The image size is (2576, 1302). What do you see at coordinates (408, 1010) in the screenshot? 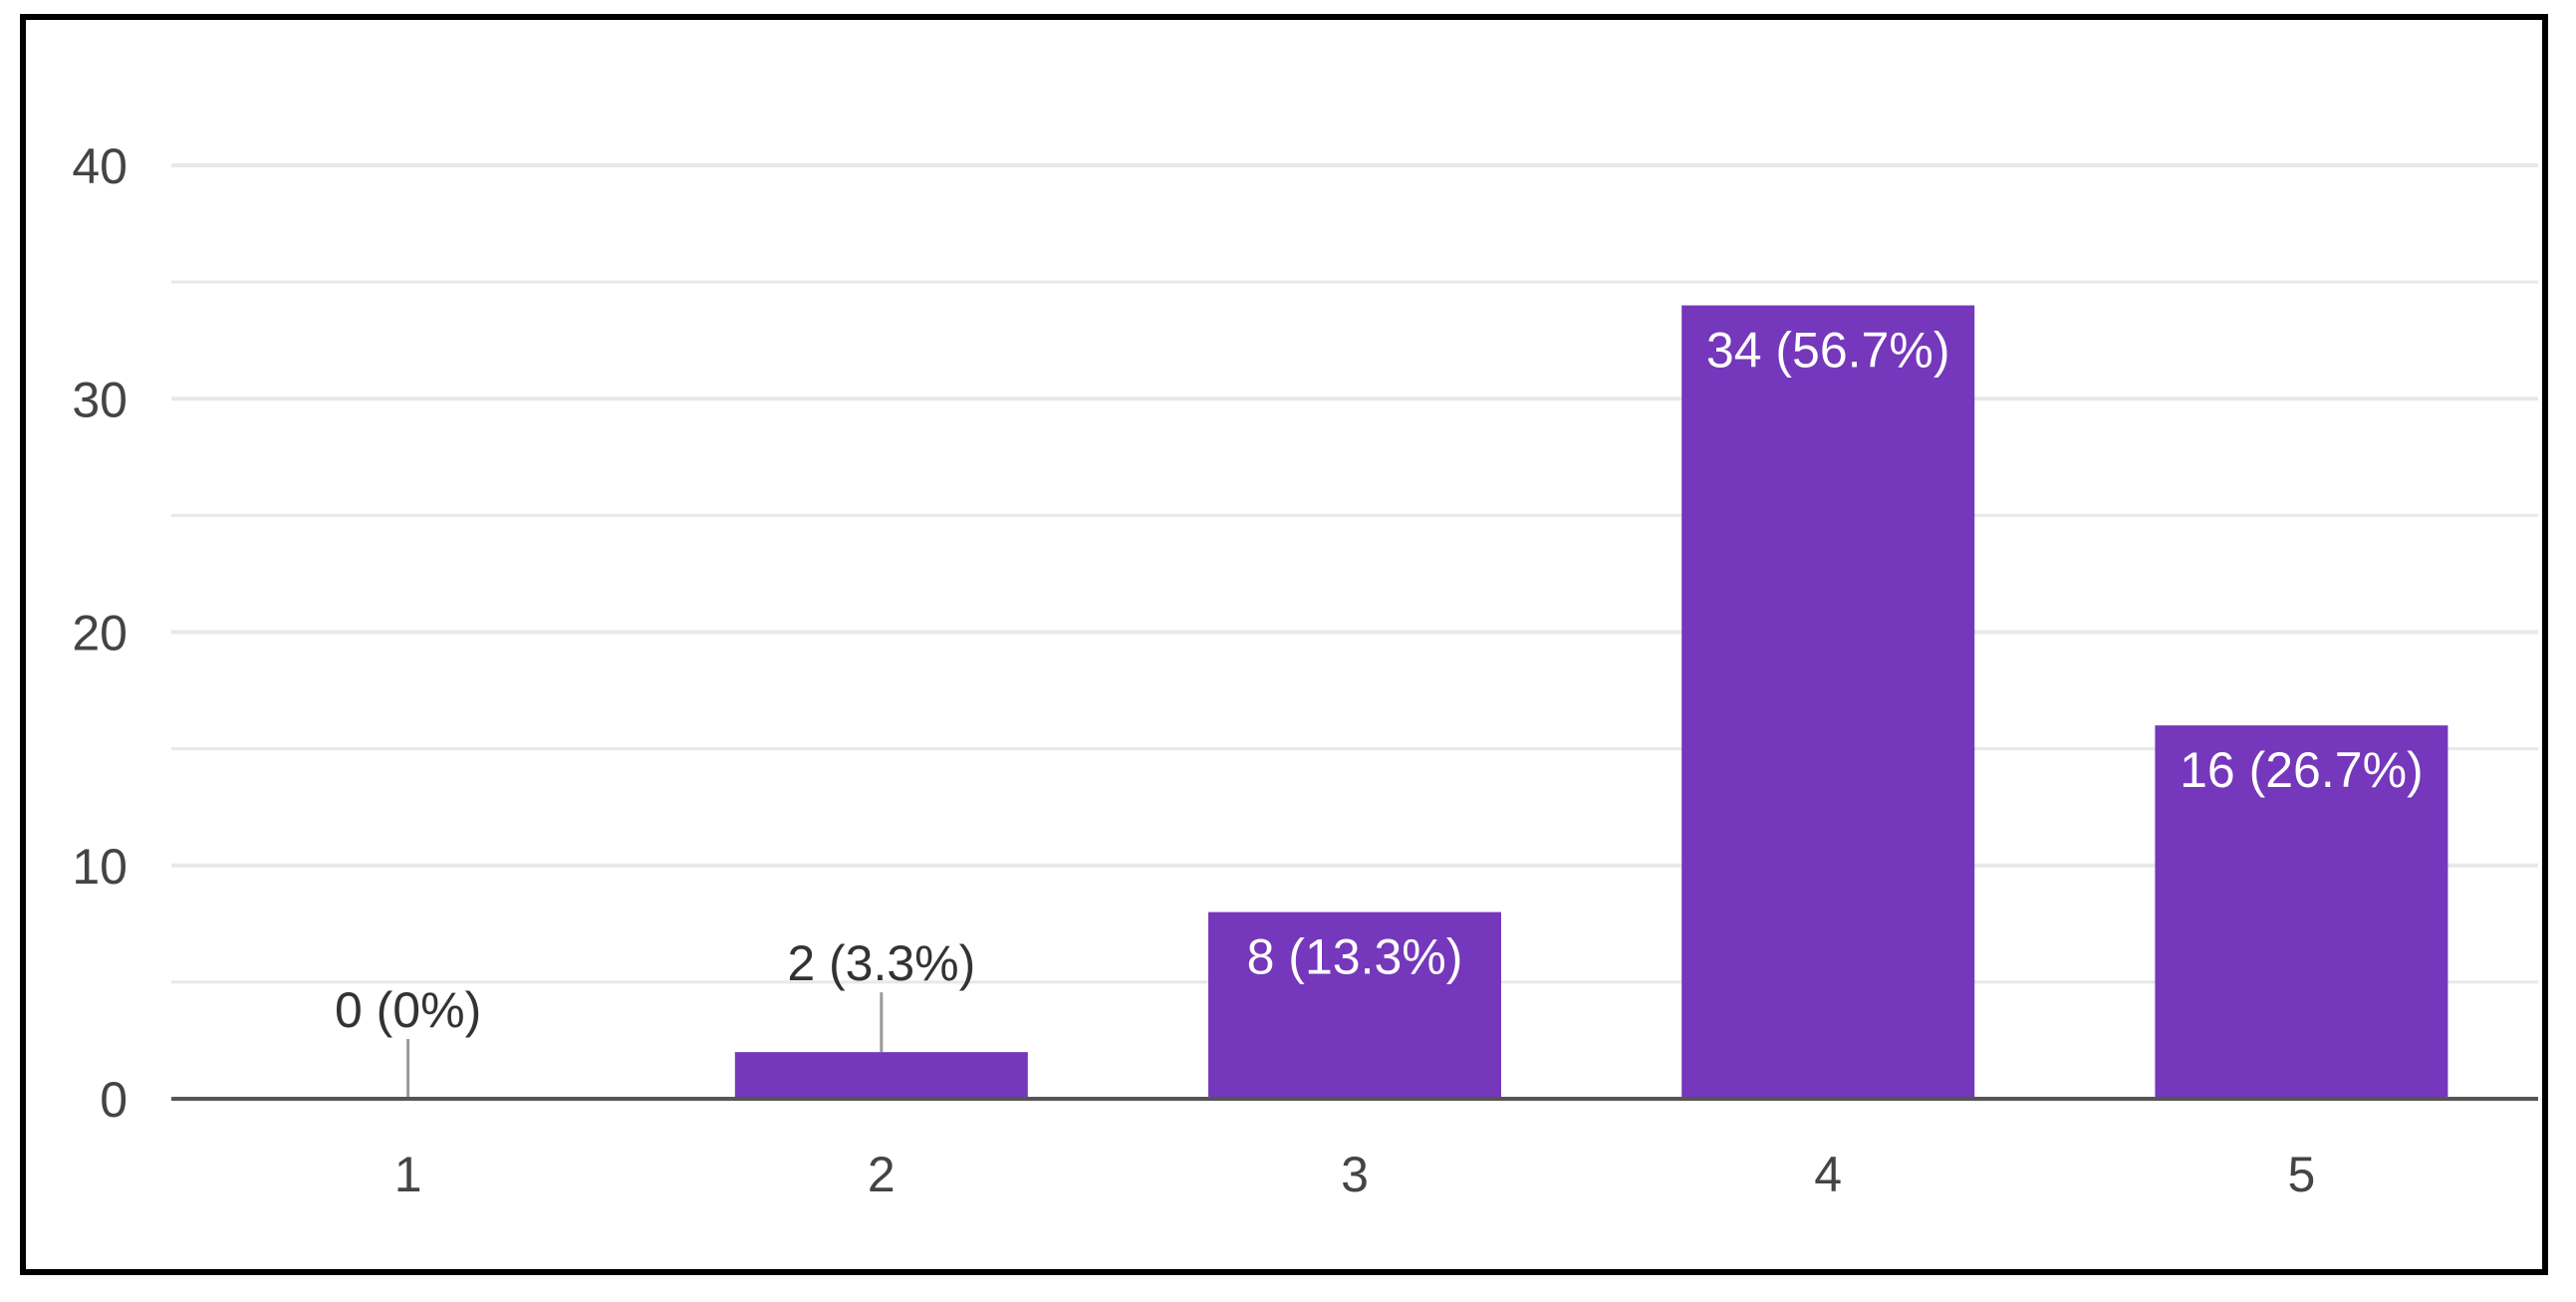
I see `data-label: 0 (0%)` at bounding box center [408, 1010].